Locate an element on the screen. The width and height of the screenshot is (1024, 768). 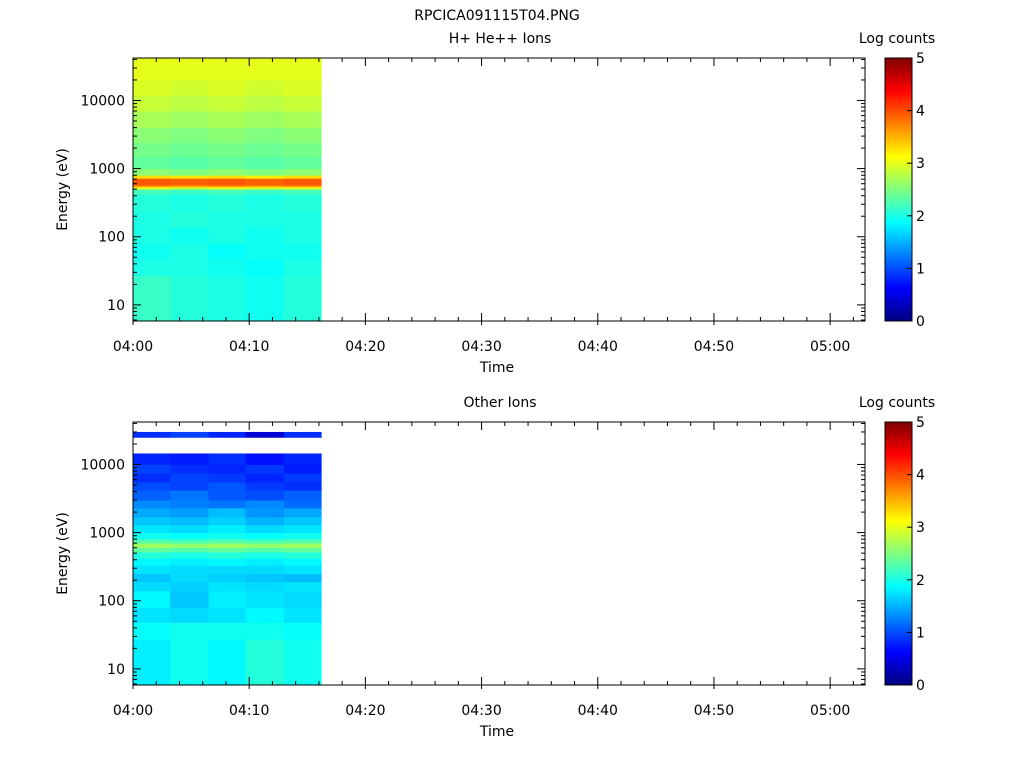
colorbar-tick-label: 2 is located at coordinates (920, 217).